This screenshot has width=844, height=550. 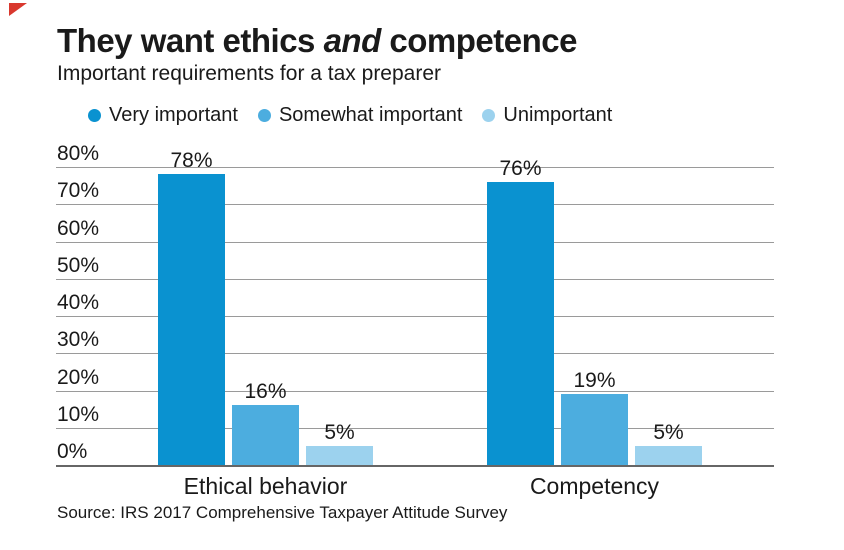 I want to click on legend-label: Somewhat important, so click(x=370, y=115).